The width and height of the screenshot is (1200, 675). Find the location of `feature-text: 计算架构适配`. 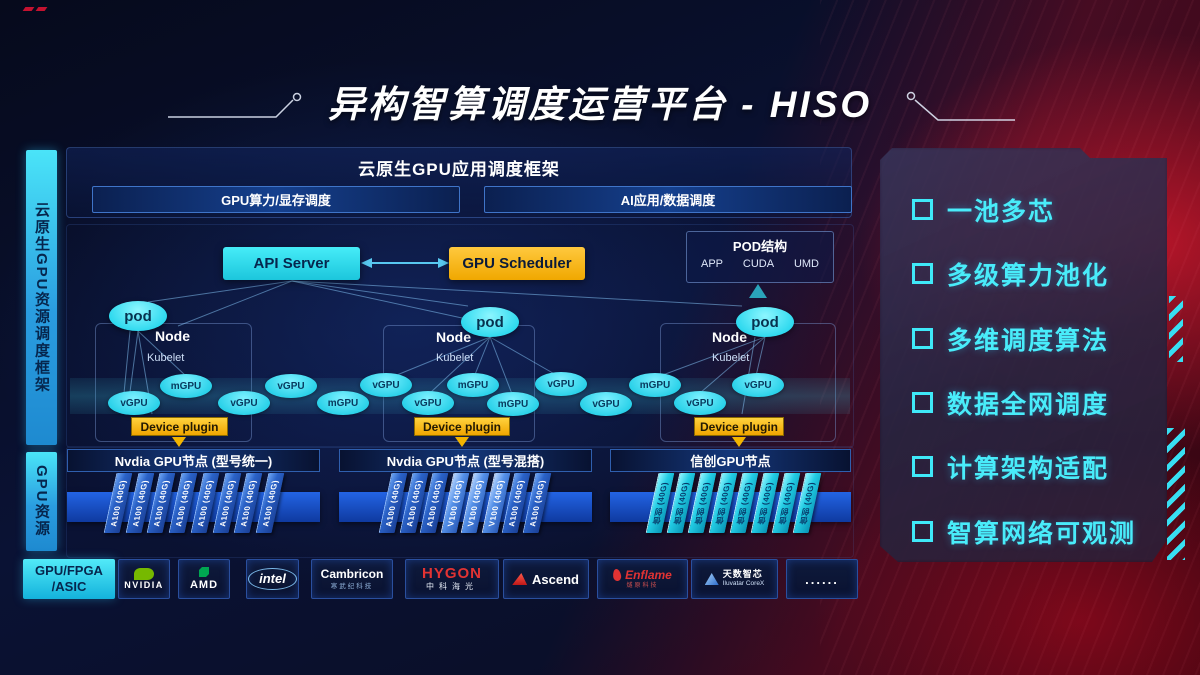

feature-text: 计算架构适配 is located at coordinates (1028, 469).